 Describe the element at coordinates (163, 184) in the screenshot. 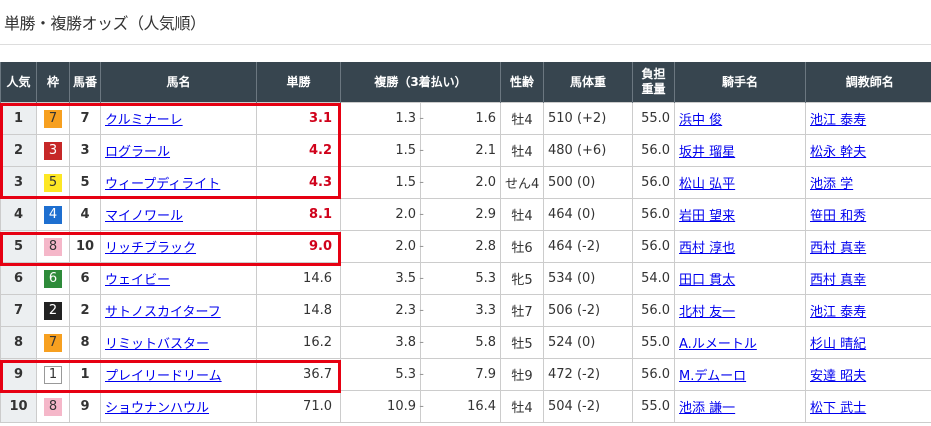

I see `horse-name-link: ウィープディライト` at that location.